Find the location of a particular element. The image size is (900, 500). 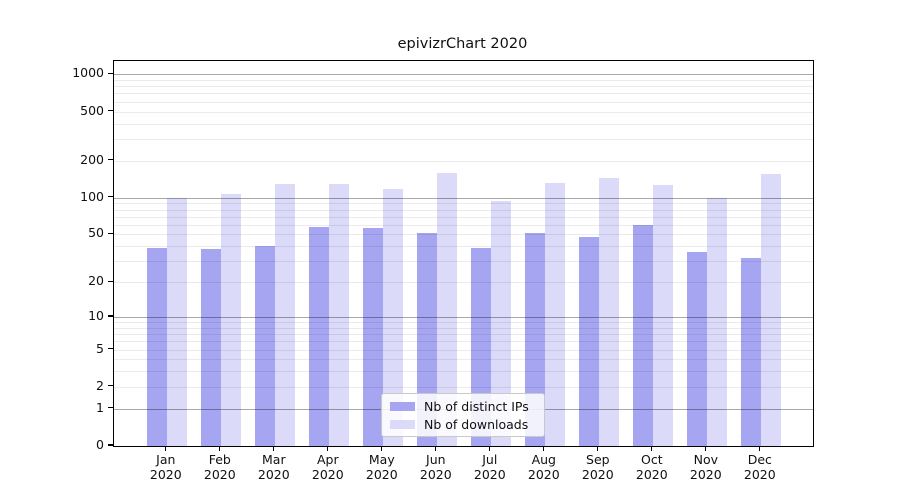

y-tick-label: 20 is located at coordinates (96, 281).